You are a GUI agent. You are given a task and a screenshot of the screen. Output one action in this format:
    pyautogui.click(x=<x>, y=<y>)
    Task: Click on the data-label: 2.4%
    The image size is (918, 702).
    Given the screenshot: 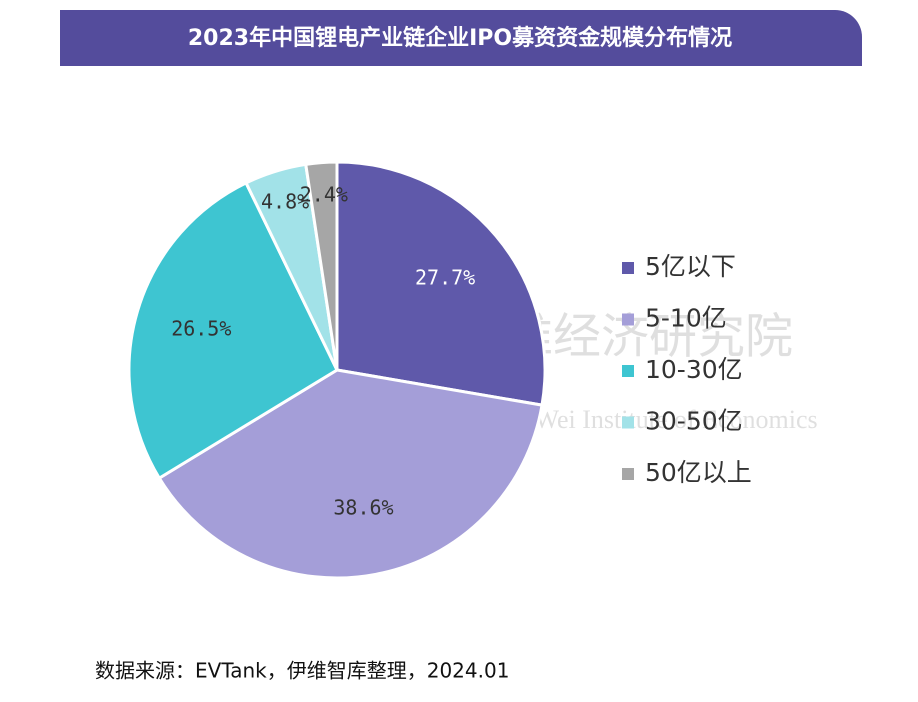 What is the action you would take?
    pyautogui.click(x=324, y=194)
    